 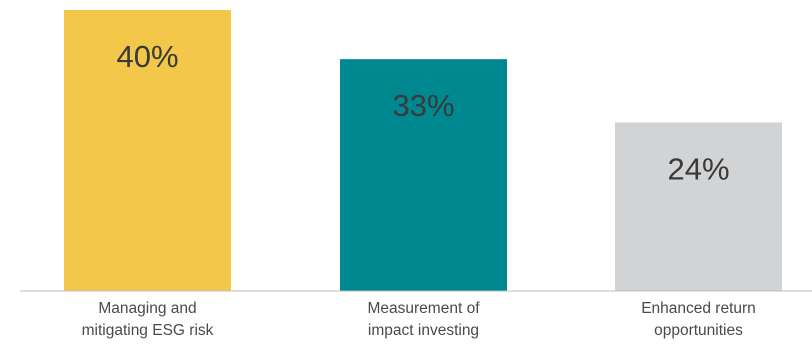 What do you see at coordinates (698, 308) in the screenshot?
I see `category-label-3-line-1: Enhanced return` at bounding box center [698, 308].